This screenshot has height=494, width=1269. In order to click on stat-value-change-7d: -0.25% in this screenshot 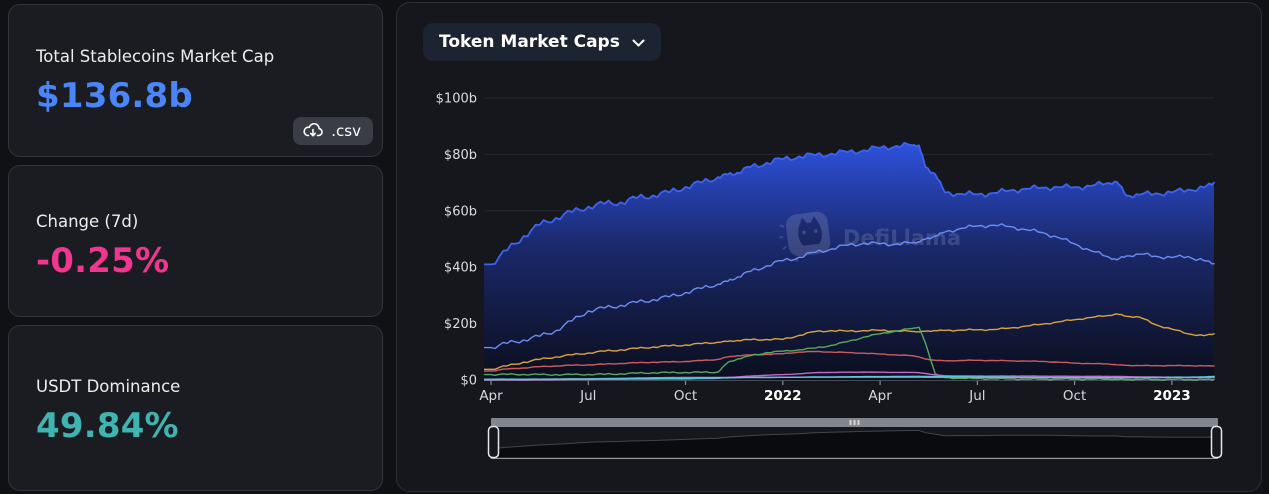, I will do `click(103, 261)`.